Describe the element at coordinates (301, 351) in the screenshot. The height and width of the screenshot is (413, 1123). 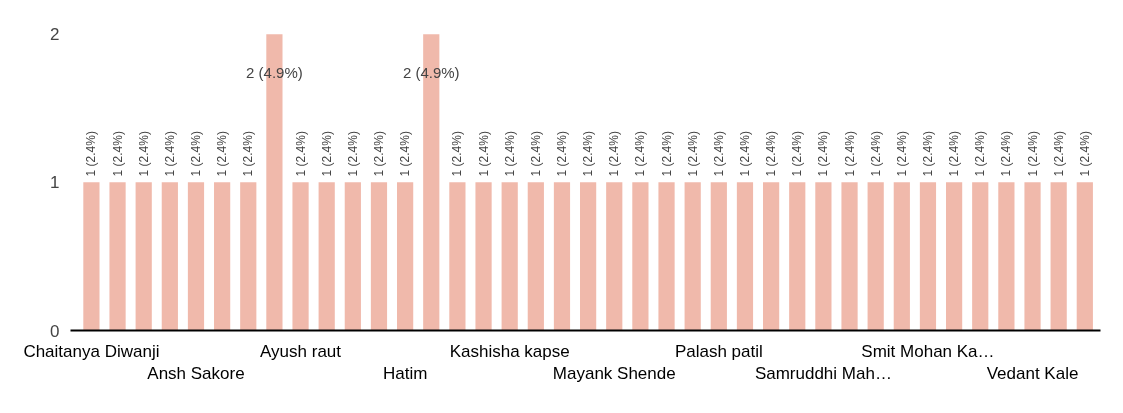
I see `x-tick-label: Ayush raut` at that location.